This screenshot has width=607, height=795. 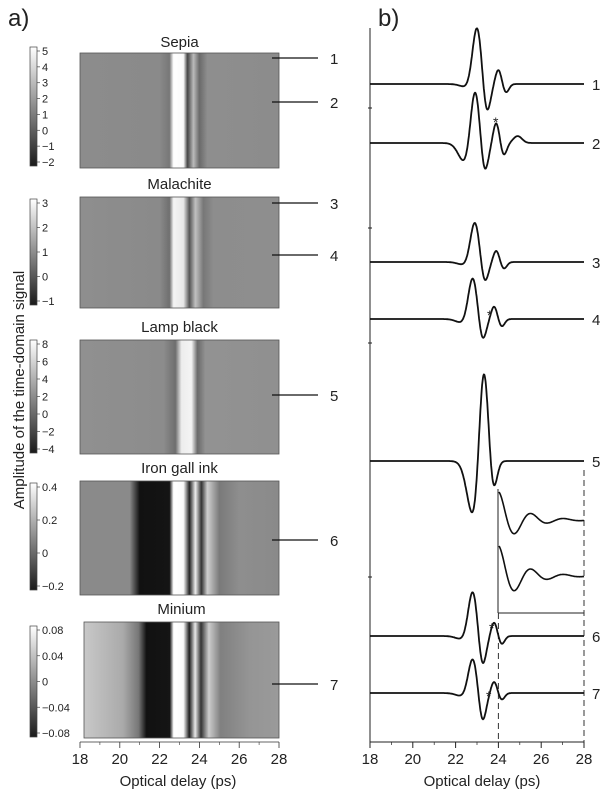 I want to click on y-axis-label: Amplitude of the time-domain signal, so click(x=19, y=390).